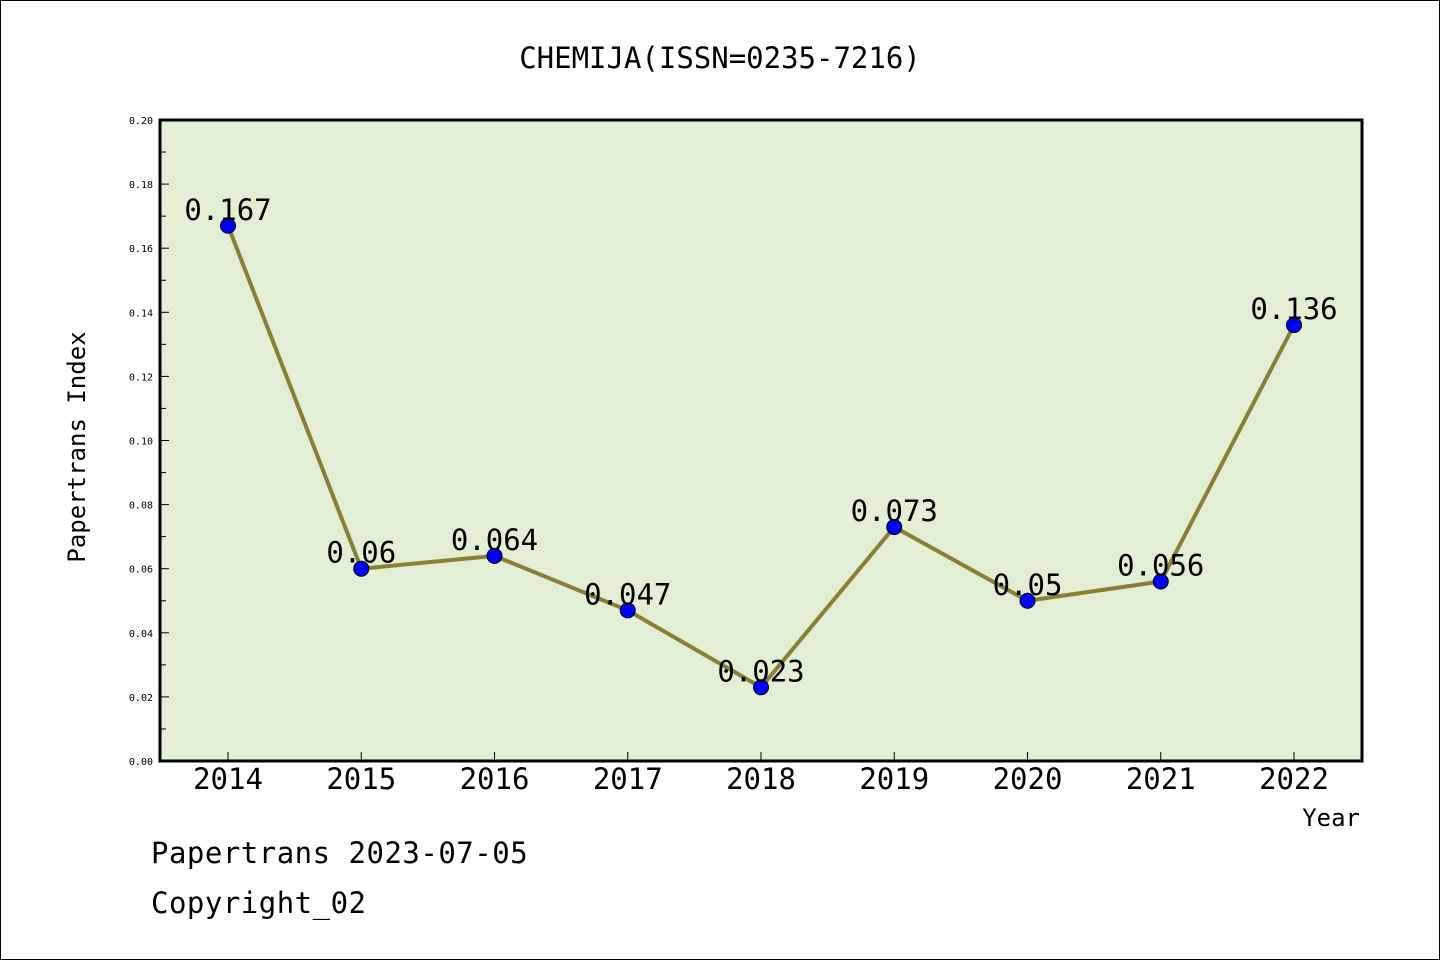  Describe the element at coordinates (361, 779) in the screenshot. I see `x-tick-label: 2015` at that location.